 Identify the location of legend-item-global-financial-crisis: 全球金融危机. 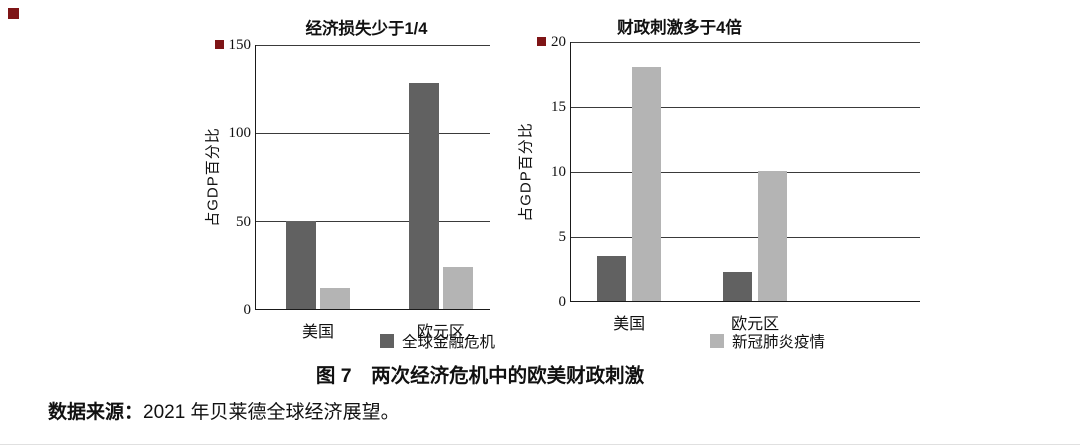
(437, 341).